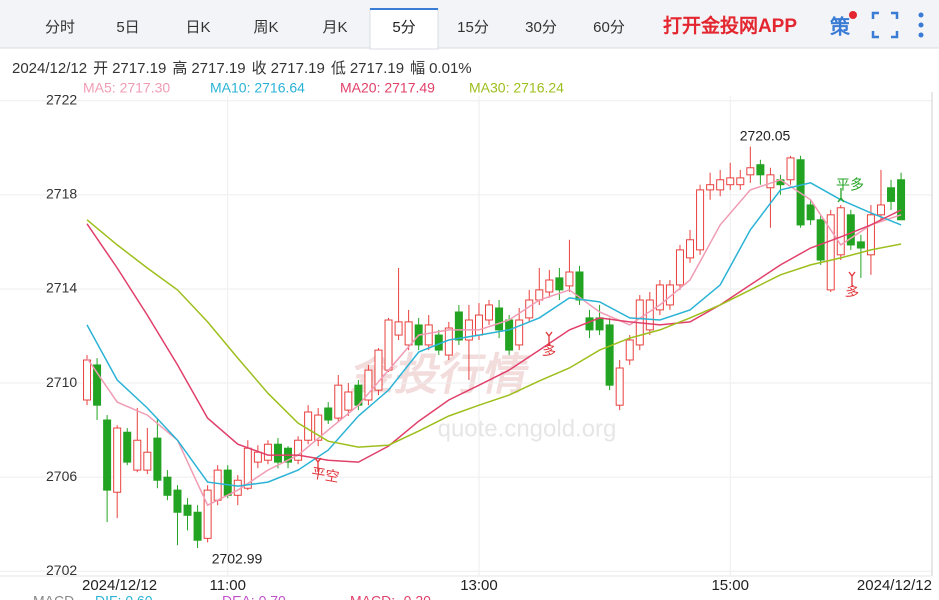 The image size is (939, 600). What do you see at coordinates (885, 25) in the screenshot?
I see `fullscreen-icon` at bounding box center [885, 25].